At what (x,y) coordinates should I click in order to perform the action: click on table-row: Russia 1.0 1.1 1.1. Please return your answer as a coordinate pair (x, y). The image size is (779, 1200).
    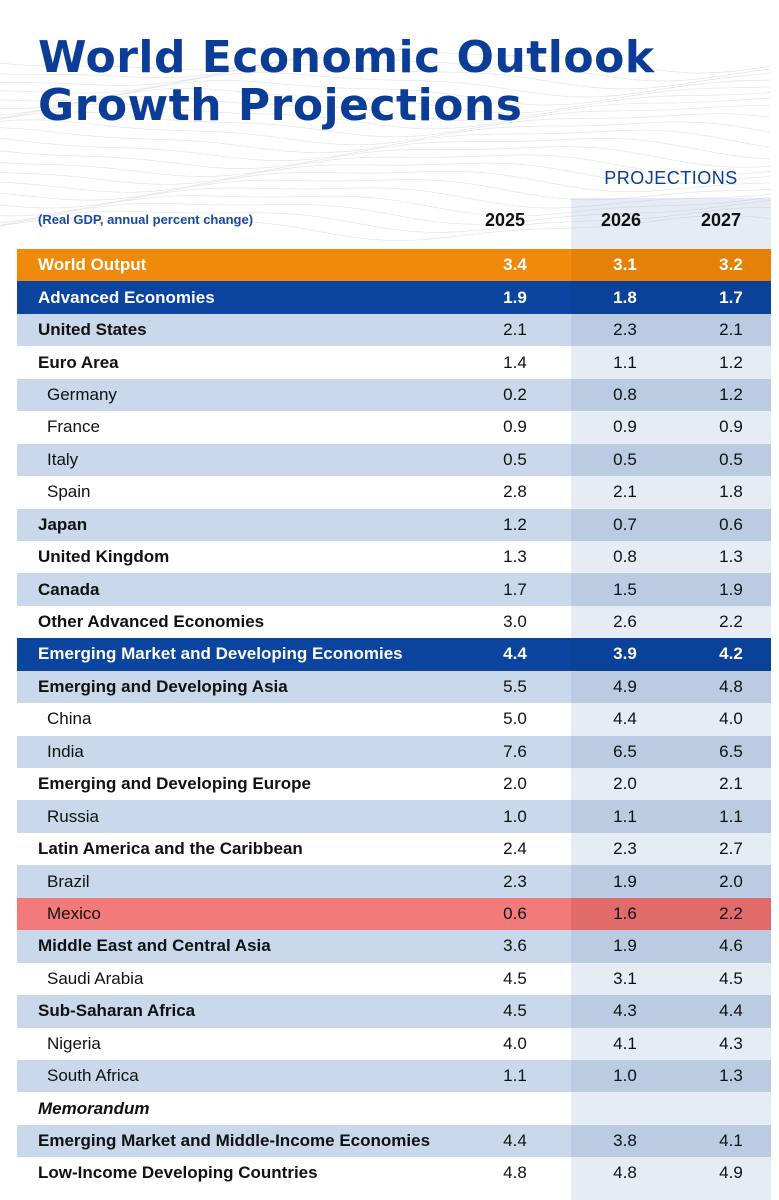
    Looking at the image, I should click on (394, 816).